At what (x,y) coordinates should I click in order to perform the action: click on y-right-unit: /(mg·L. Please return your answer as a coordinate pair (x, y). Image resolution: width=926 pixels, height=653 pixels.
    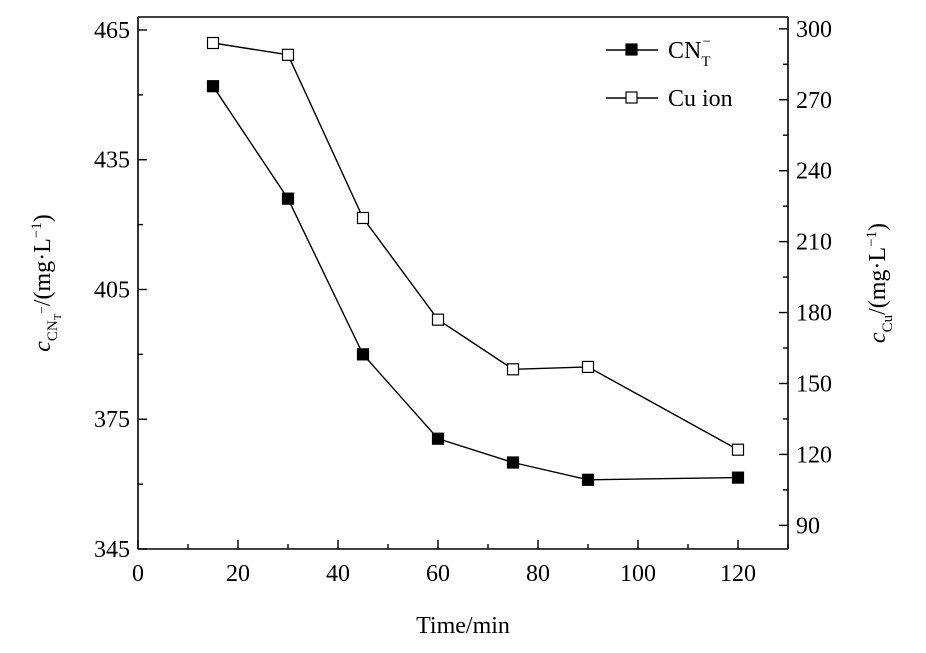
    Looking at the image, I should click on (878, 281).